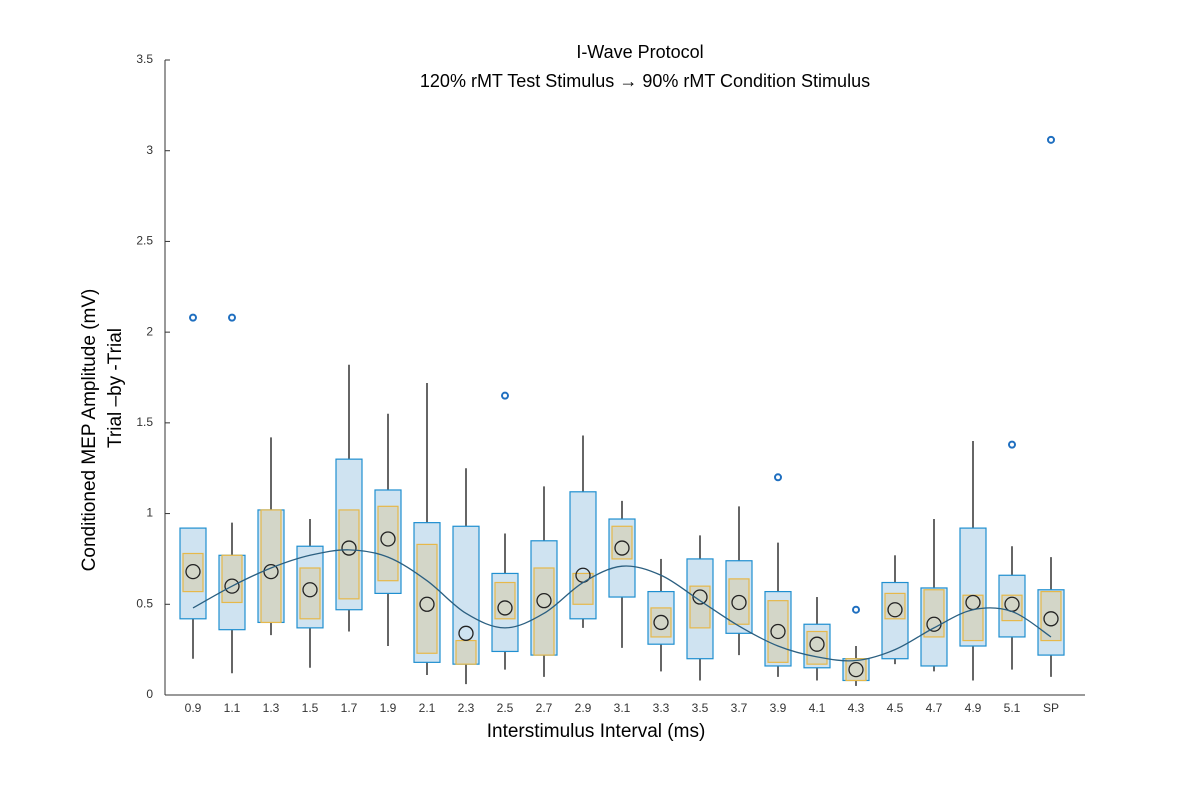 The image size is (1200, 786). I want to click on x-tick-label: 0.9, so click(193, 708).